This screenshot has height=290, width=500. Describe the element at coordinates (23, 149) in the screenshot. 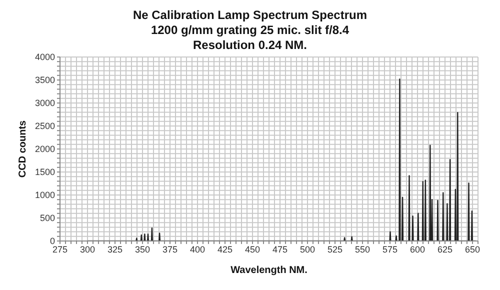

I see `y-axis-title: CCD counts` at that location.